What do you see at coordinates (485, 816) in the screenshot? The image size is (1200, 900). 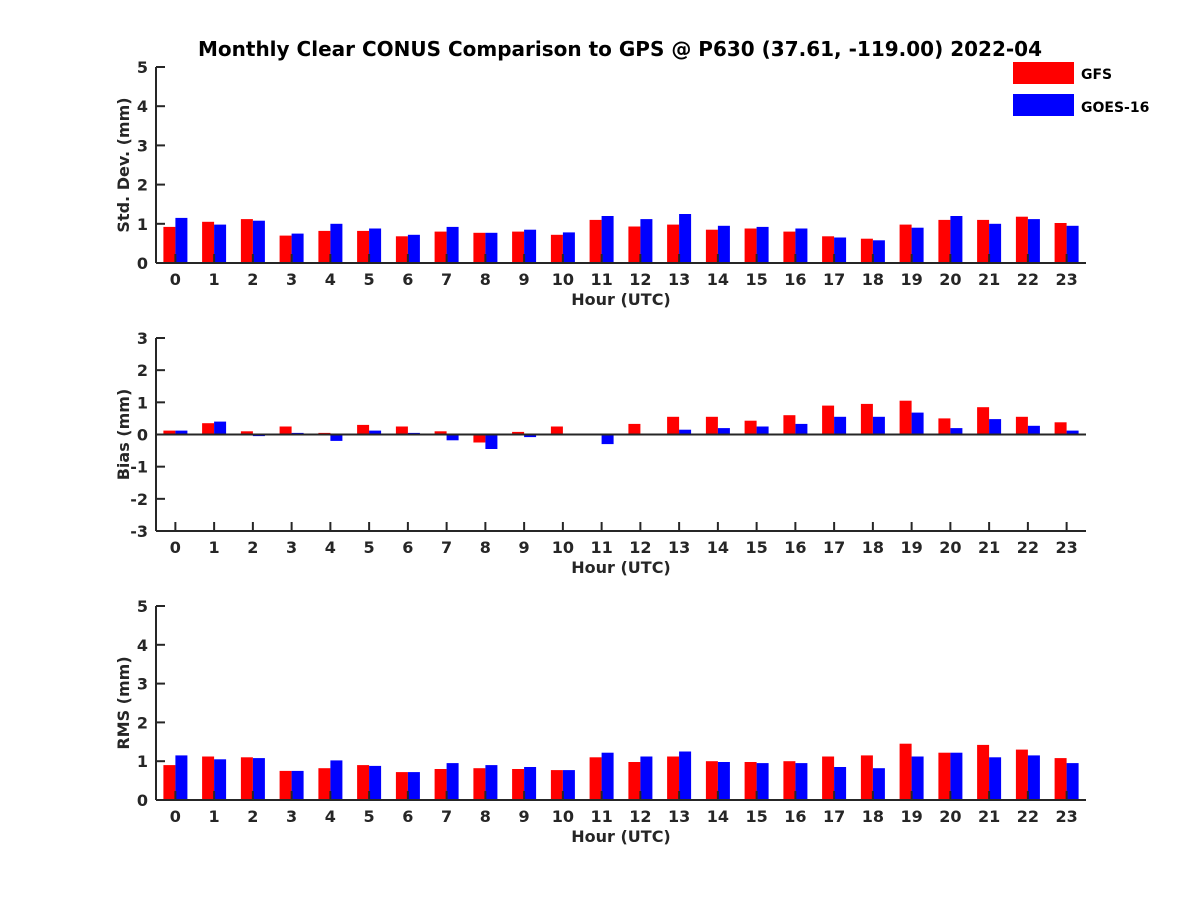 I see `rms-xtick-label: 8` at bounding box center [485, 816].